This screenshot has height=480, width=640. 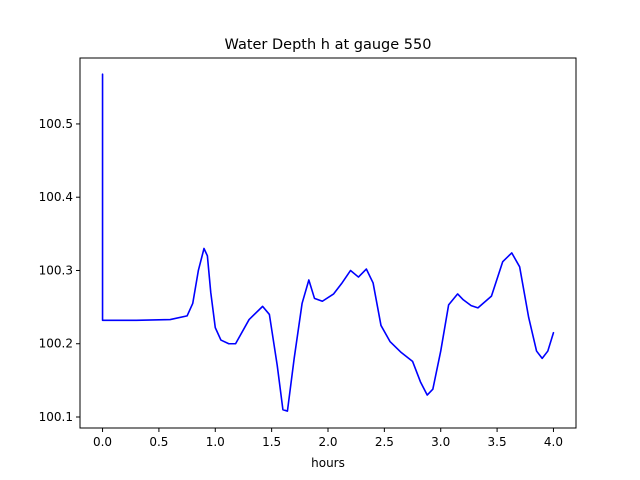 What do you see at coordinates (440, 442) in the screenshot?
I see `x-tick-label: 3.0` at bounding box center [440, 442].